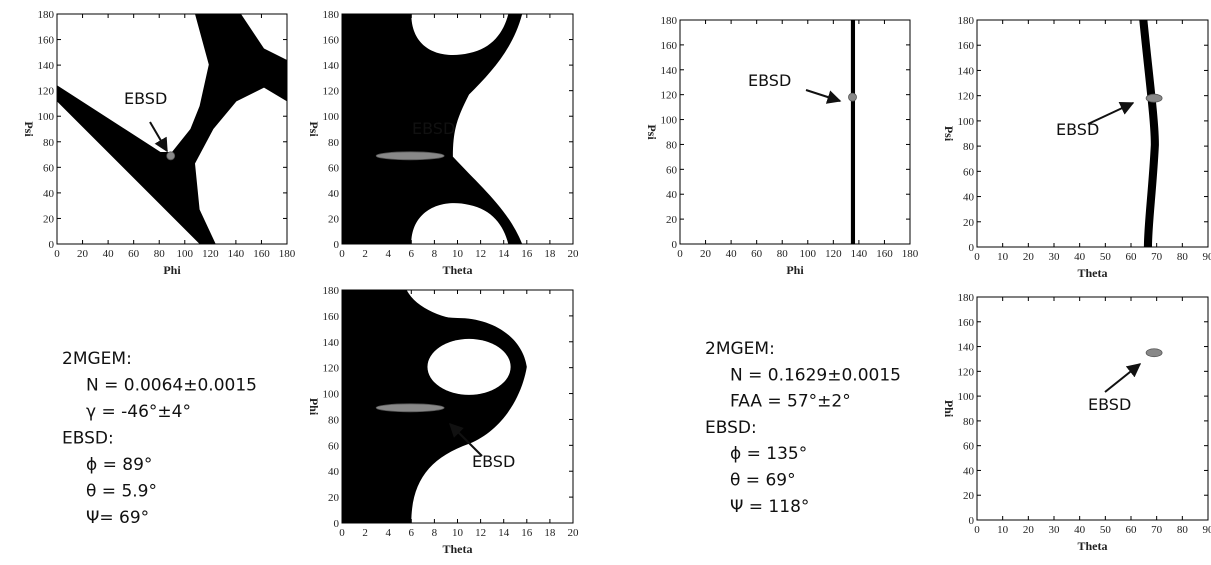 This screenshot has height=565, width=1211. What do you see at coordinates (388, 254) in the screenshot?
I see `x-tick-label: 4` at bounding box center [388, 254].